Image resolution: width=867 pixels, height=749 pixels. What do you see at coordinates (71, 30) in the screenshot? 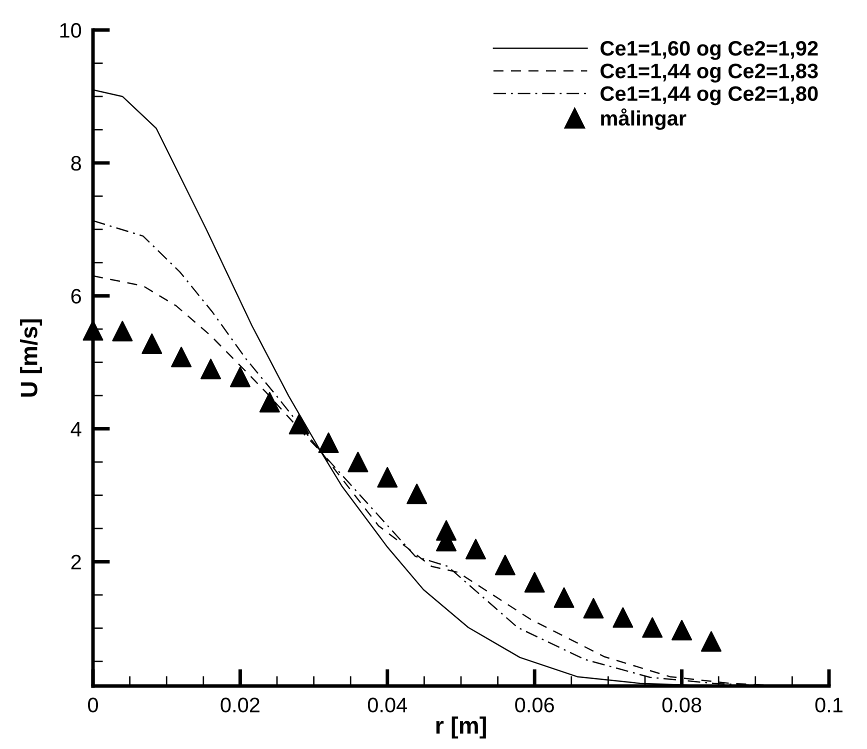
I see `y-tick-label: 10` at bounding box center [71, 30].